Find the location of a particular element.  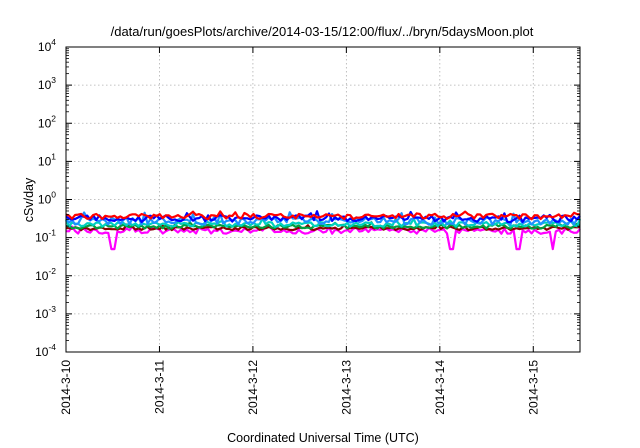

y-tick-label-exponent: -2 is located at coordinates (52, 271).